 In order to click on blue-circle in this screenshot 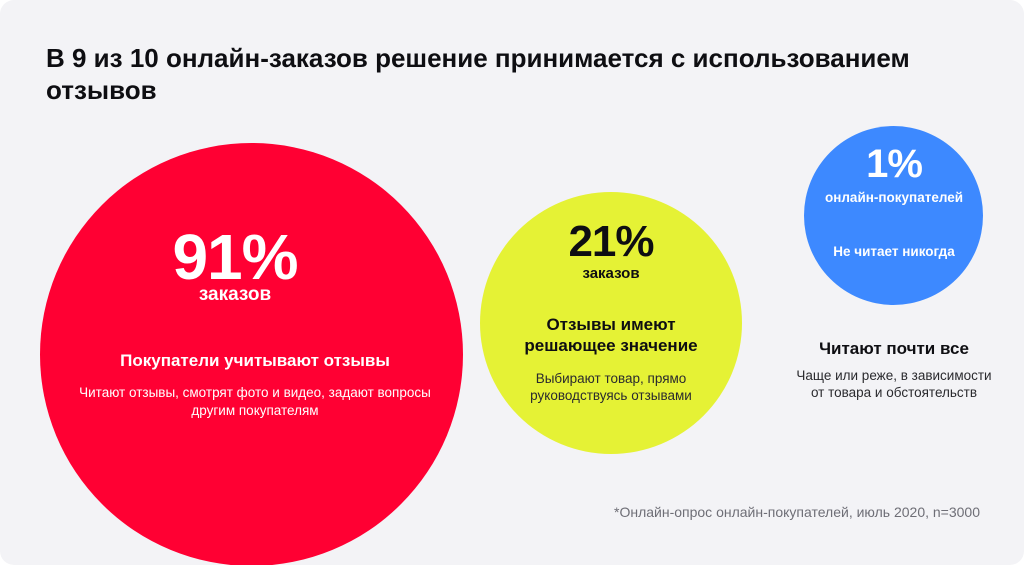, I will do `click(893, 215)`.